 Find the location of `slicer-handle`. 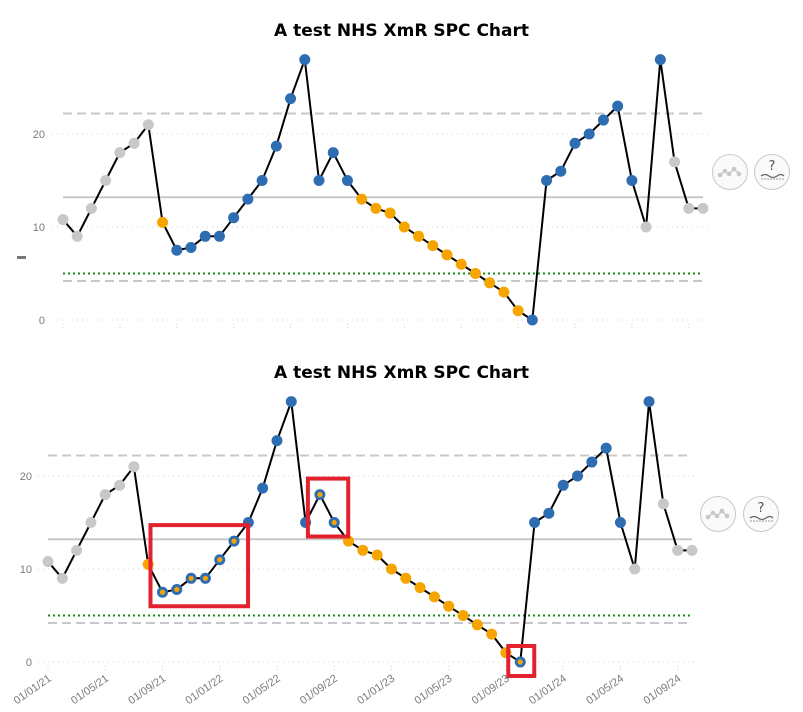

slicer-handle is located at coordinates (21, 257).